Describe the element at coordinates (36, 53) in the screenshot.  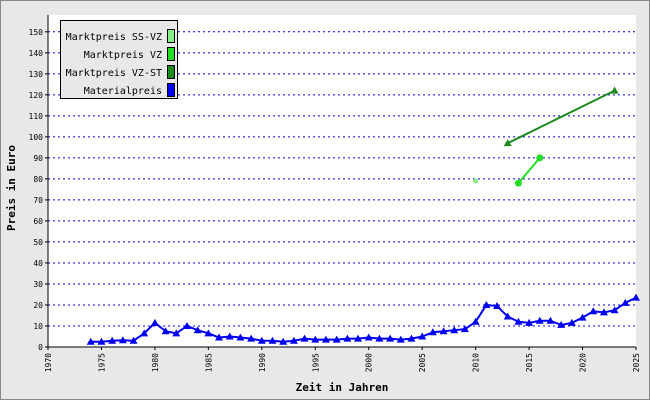
I see `y-tick-label: 140` at that location.